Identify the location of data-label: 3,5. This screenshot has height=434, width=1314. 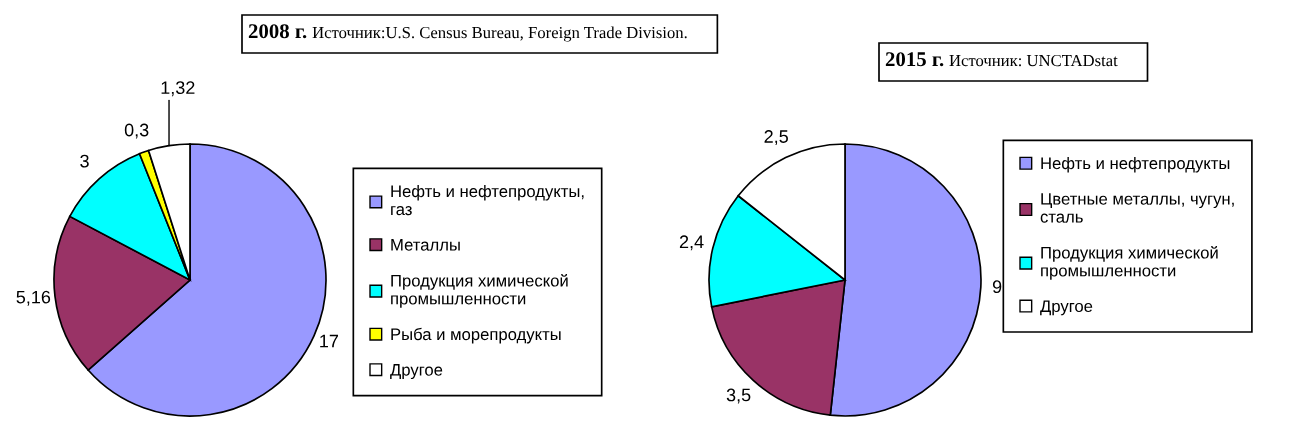
(738, 396).